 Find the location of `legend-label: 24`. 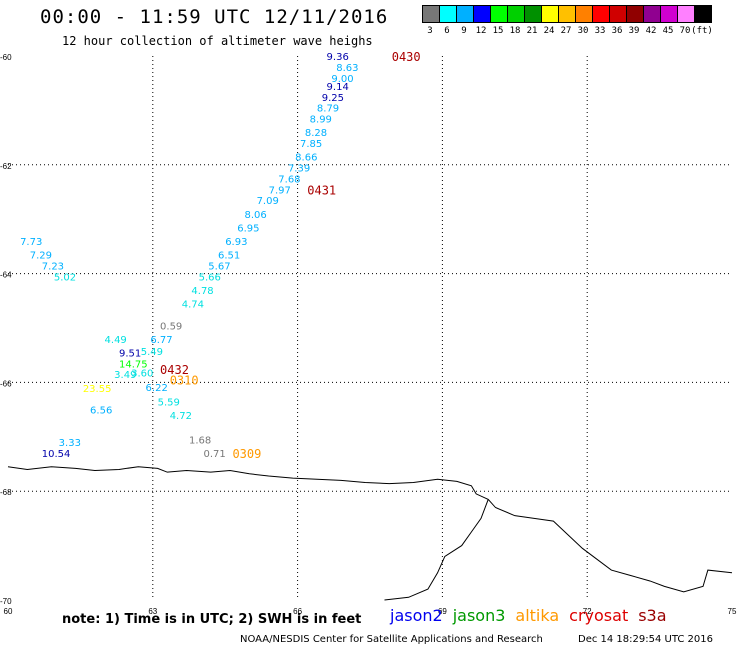

legend-label: 24 is located at coordinates (549, 31).